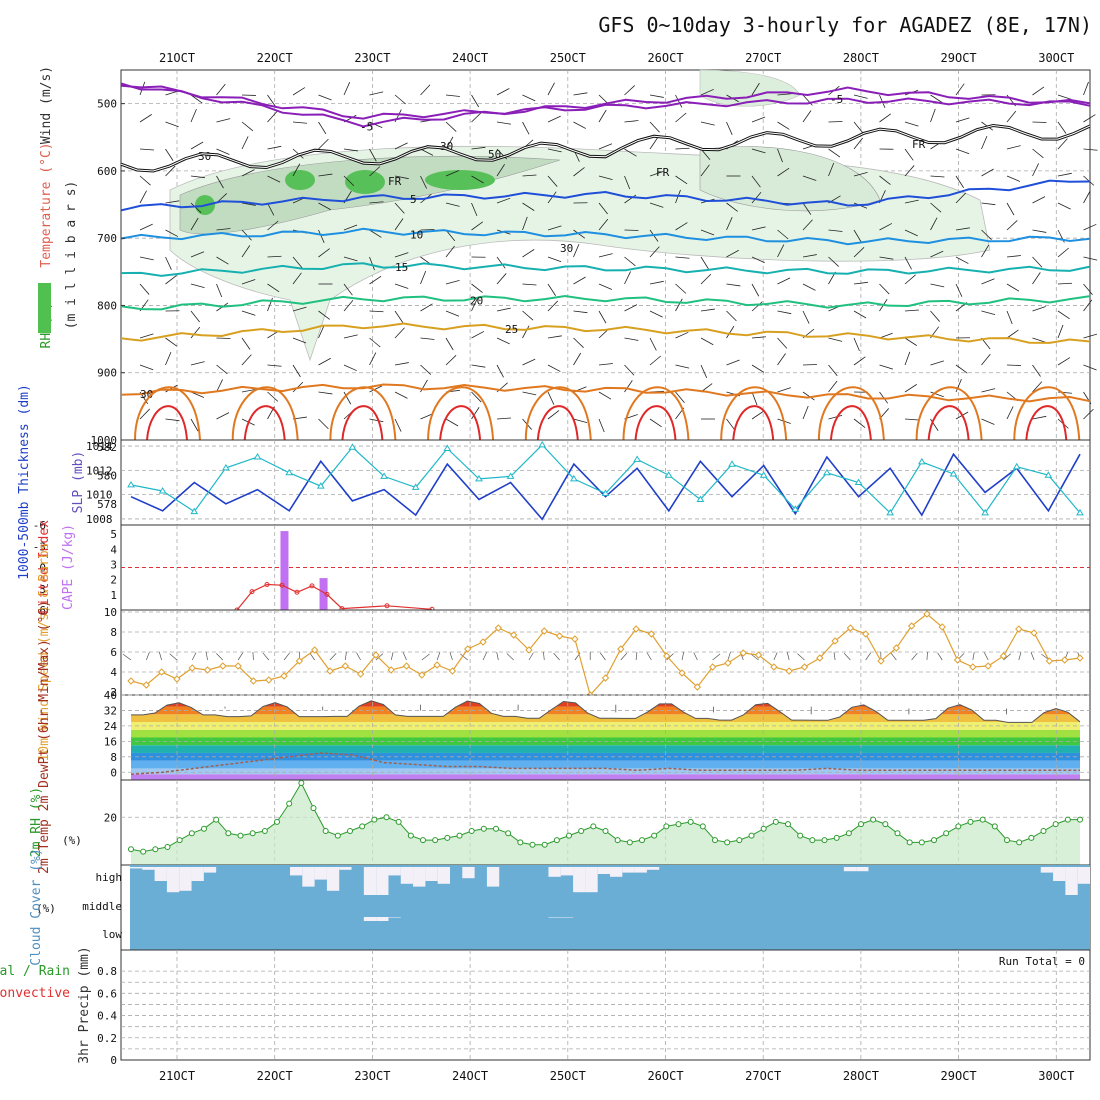 The width and height of the screenshot is (1100, 1100). I want to click on date-label-bottom: 28OCT, so click(861, 1076).